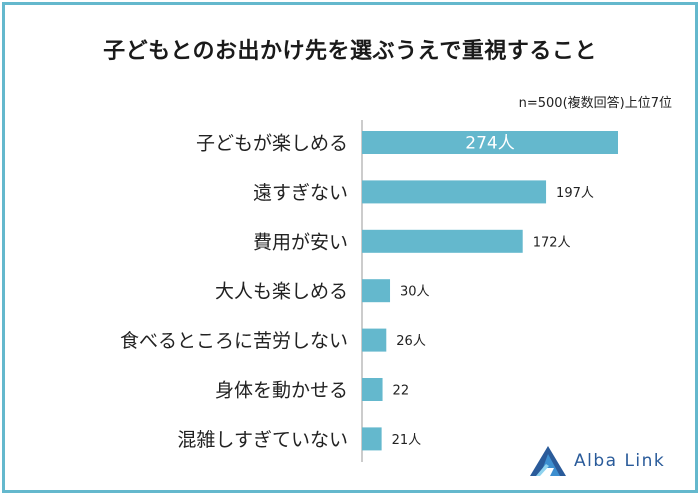 This screenshot has width=700, height=495. What do you see at coordinates (281, 391) in the screenshot?
I see `category-label: 身体を動かせる` at bounding box center [281, 391].